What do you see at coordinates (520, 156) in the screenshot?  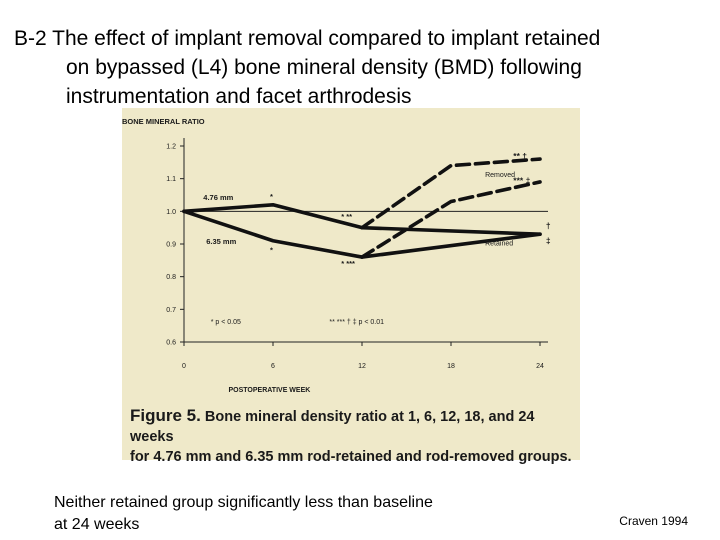 I see `sig-wk24-removed-476: ** †` at bounding box center [520, 156].